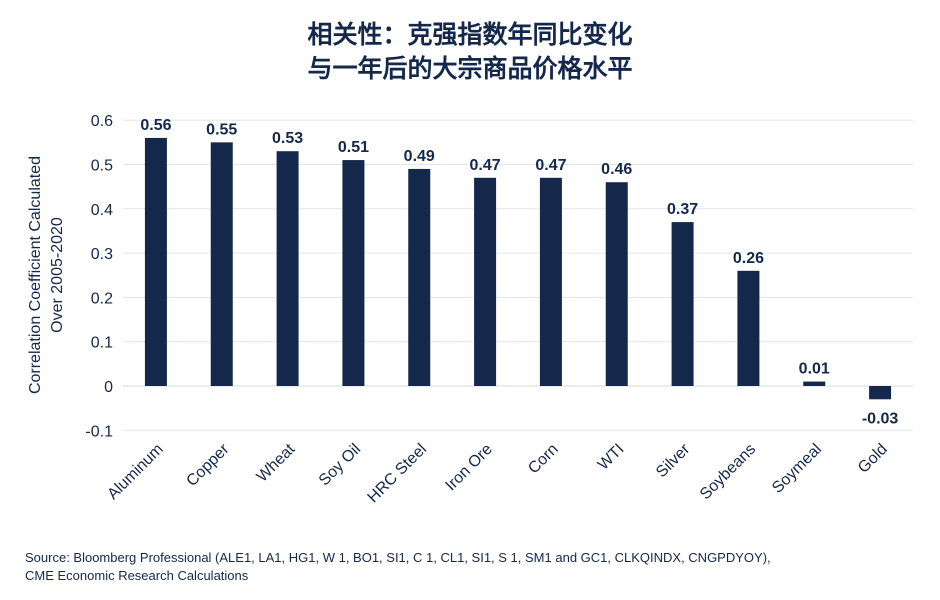 The height and width of the screenshot is (600, 940). Describe the element at coordinates (287, 138) in the screenshot. I see `data-label: 0.53` at that location.